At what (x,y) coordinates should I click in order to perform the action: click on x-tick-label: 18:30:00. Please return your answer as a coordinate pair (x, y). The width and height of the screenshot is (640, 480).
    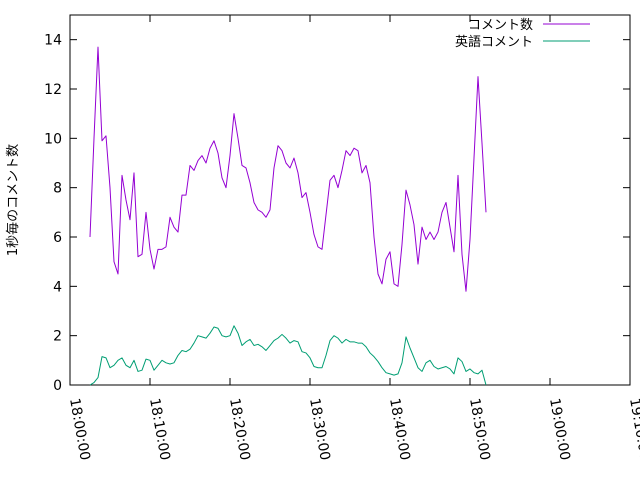
    Looking at the image, I should click on (319, 429).